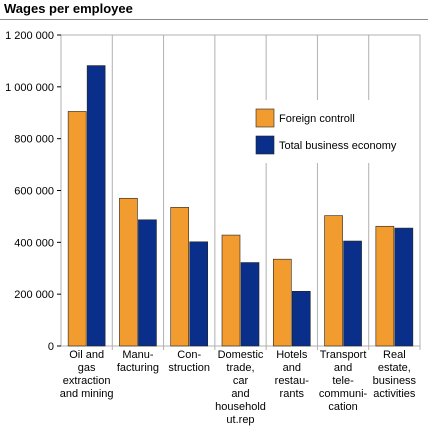 This screenshot has height=428, width=428. Describe the element at coordinates (240, 407) in the screenshot. I see `x-category-label: household` at that location.